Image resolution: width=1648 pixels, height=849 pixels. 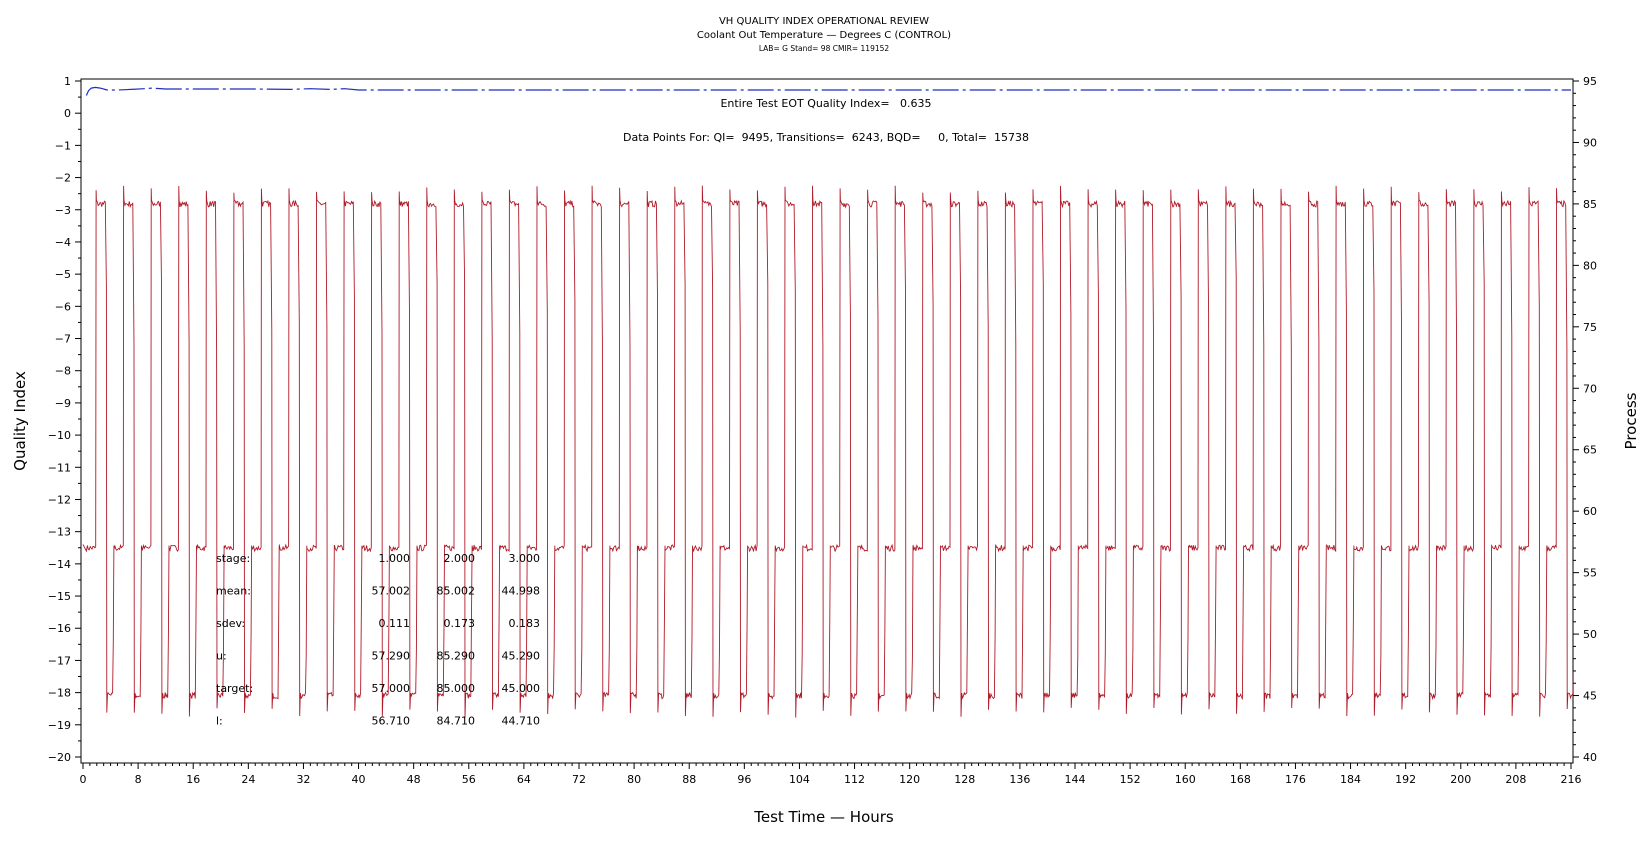 What do you see at coordinates (67, 81) in the screenshot?
I see `y-left-tick-label: 1` at bounding box center [67, 81].